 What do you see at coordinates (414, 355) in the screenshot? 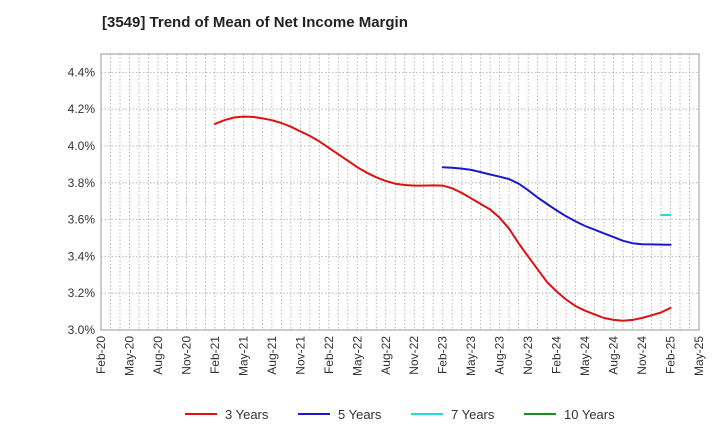
I see `x-tick-label: Nov-22` at bounding box center [414, 355].